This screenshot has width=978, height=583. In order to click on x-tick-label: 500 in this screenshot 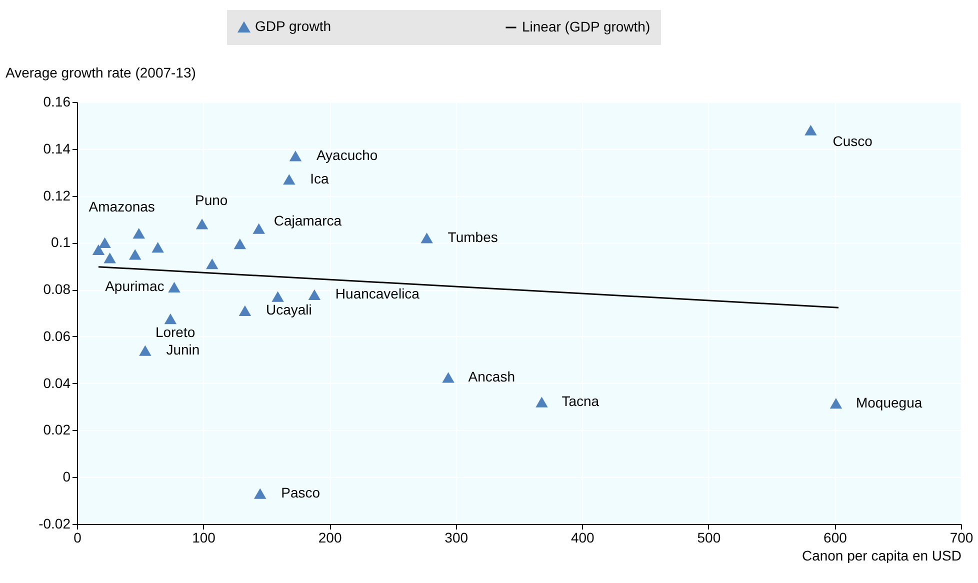, I will do `click(709, 538)`.